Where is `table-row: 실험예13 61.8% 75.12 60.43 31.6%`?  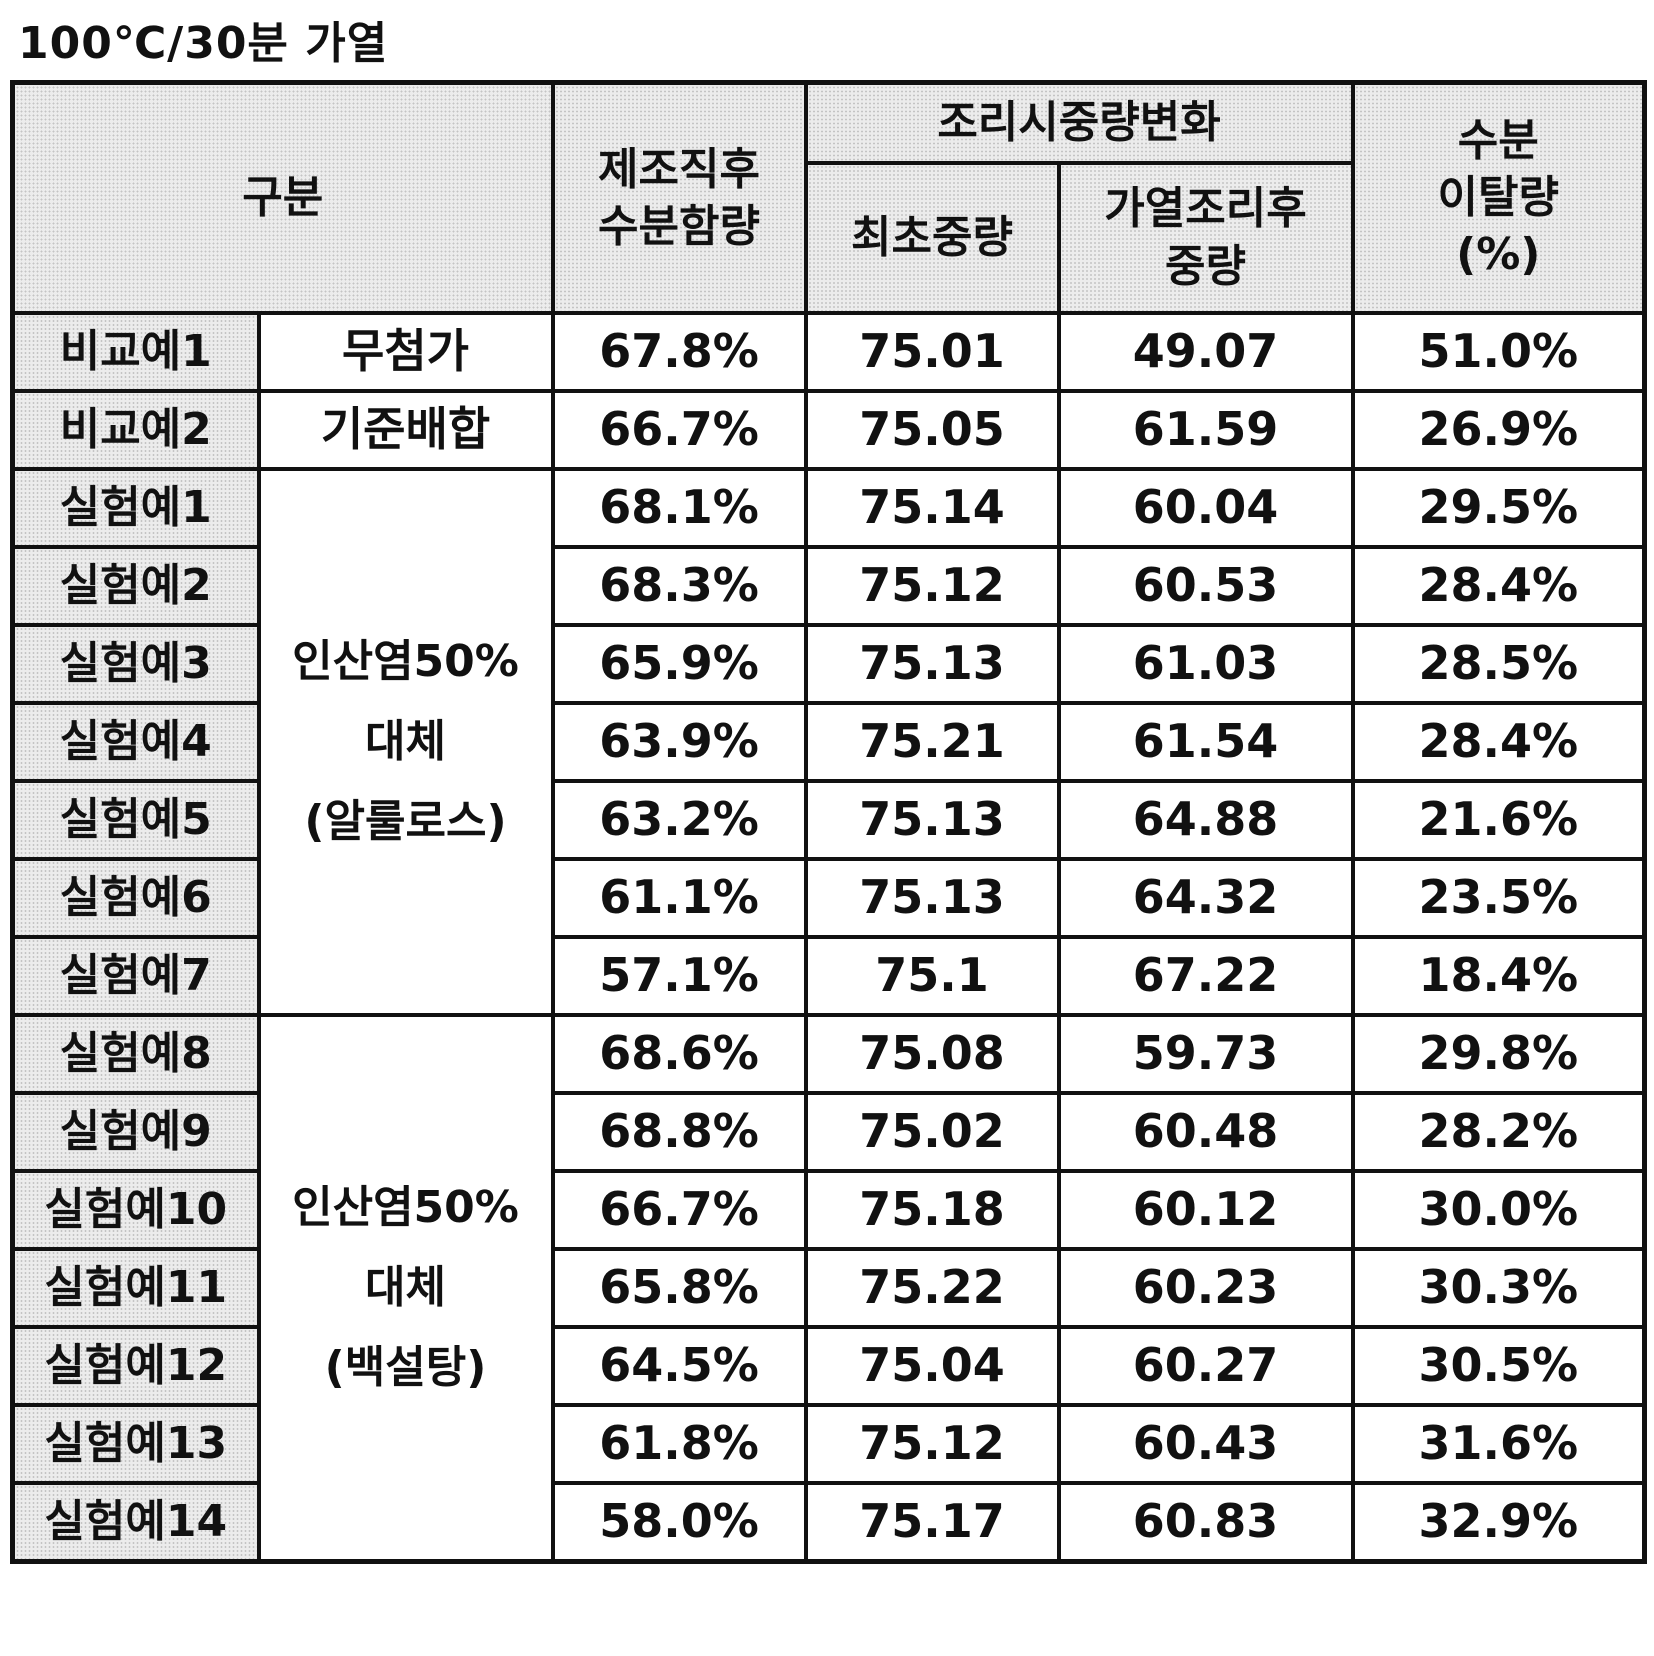 table-row: 실험예13 61.8% 75.12 60.43 31.6% is located at coordinates (828, 1443).